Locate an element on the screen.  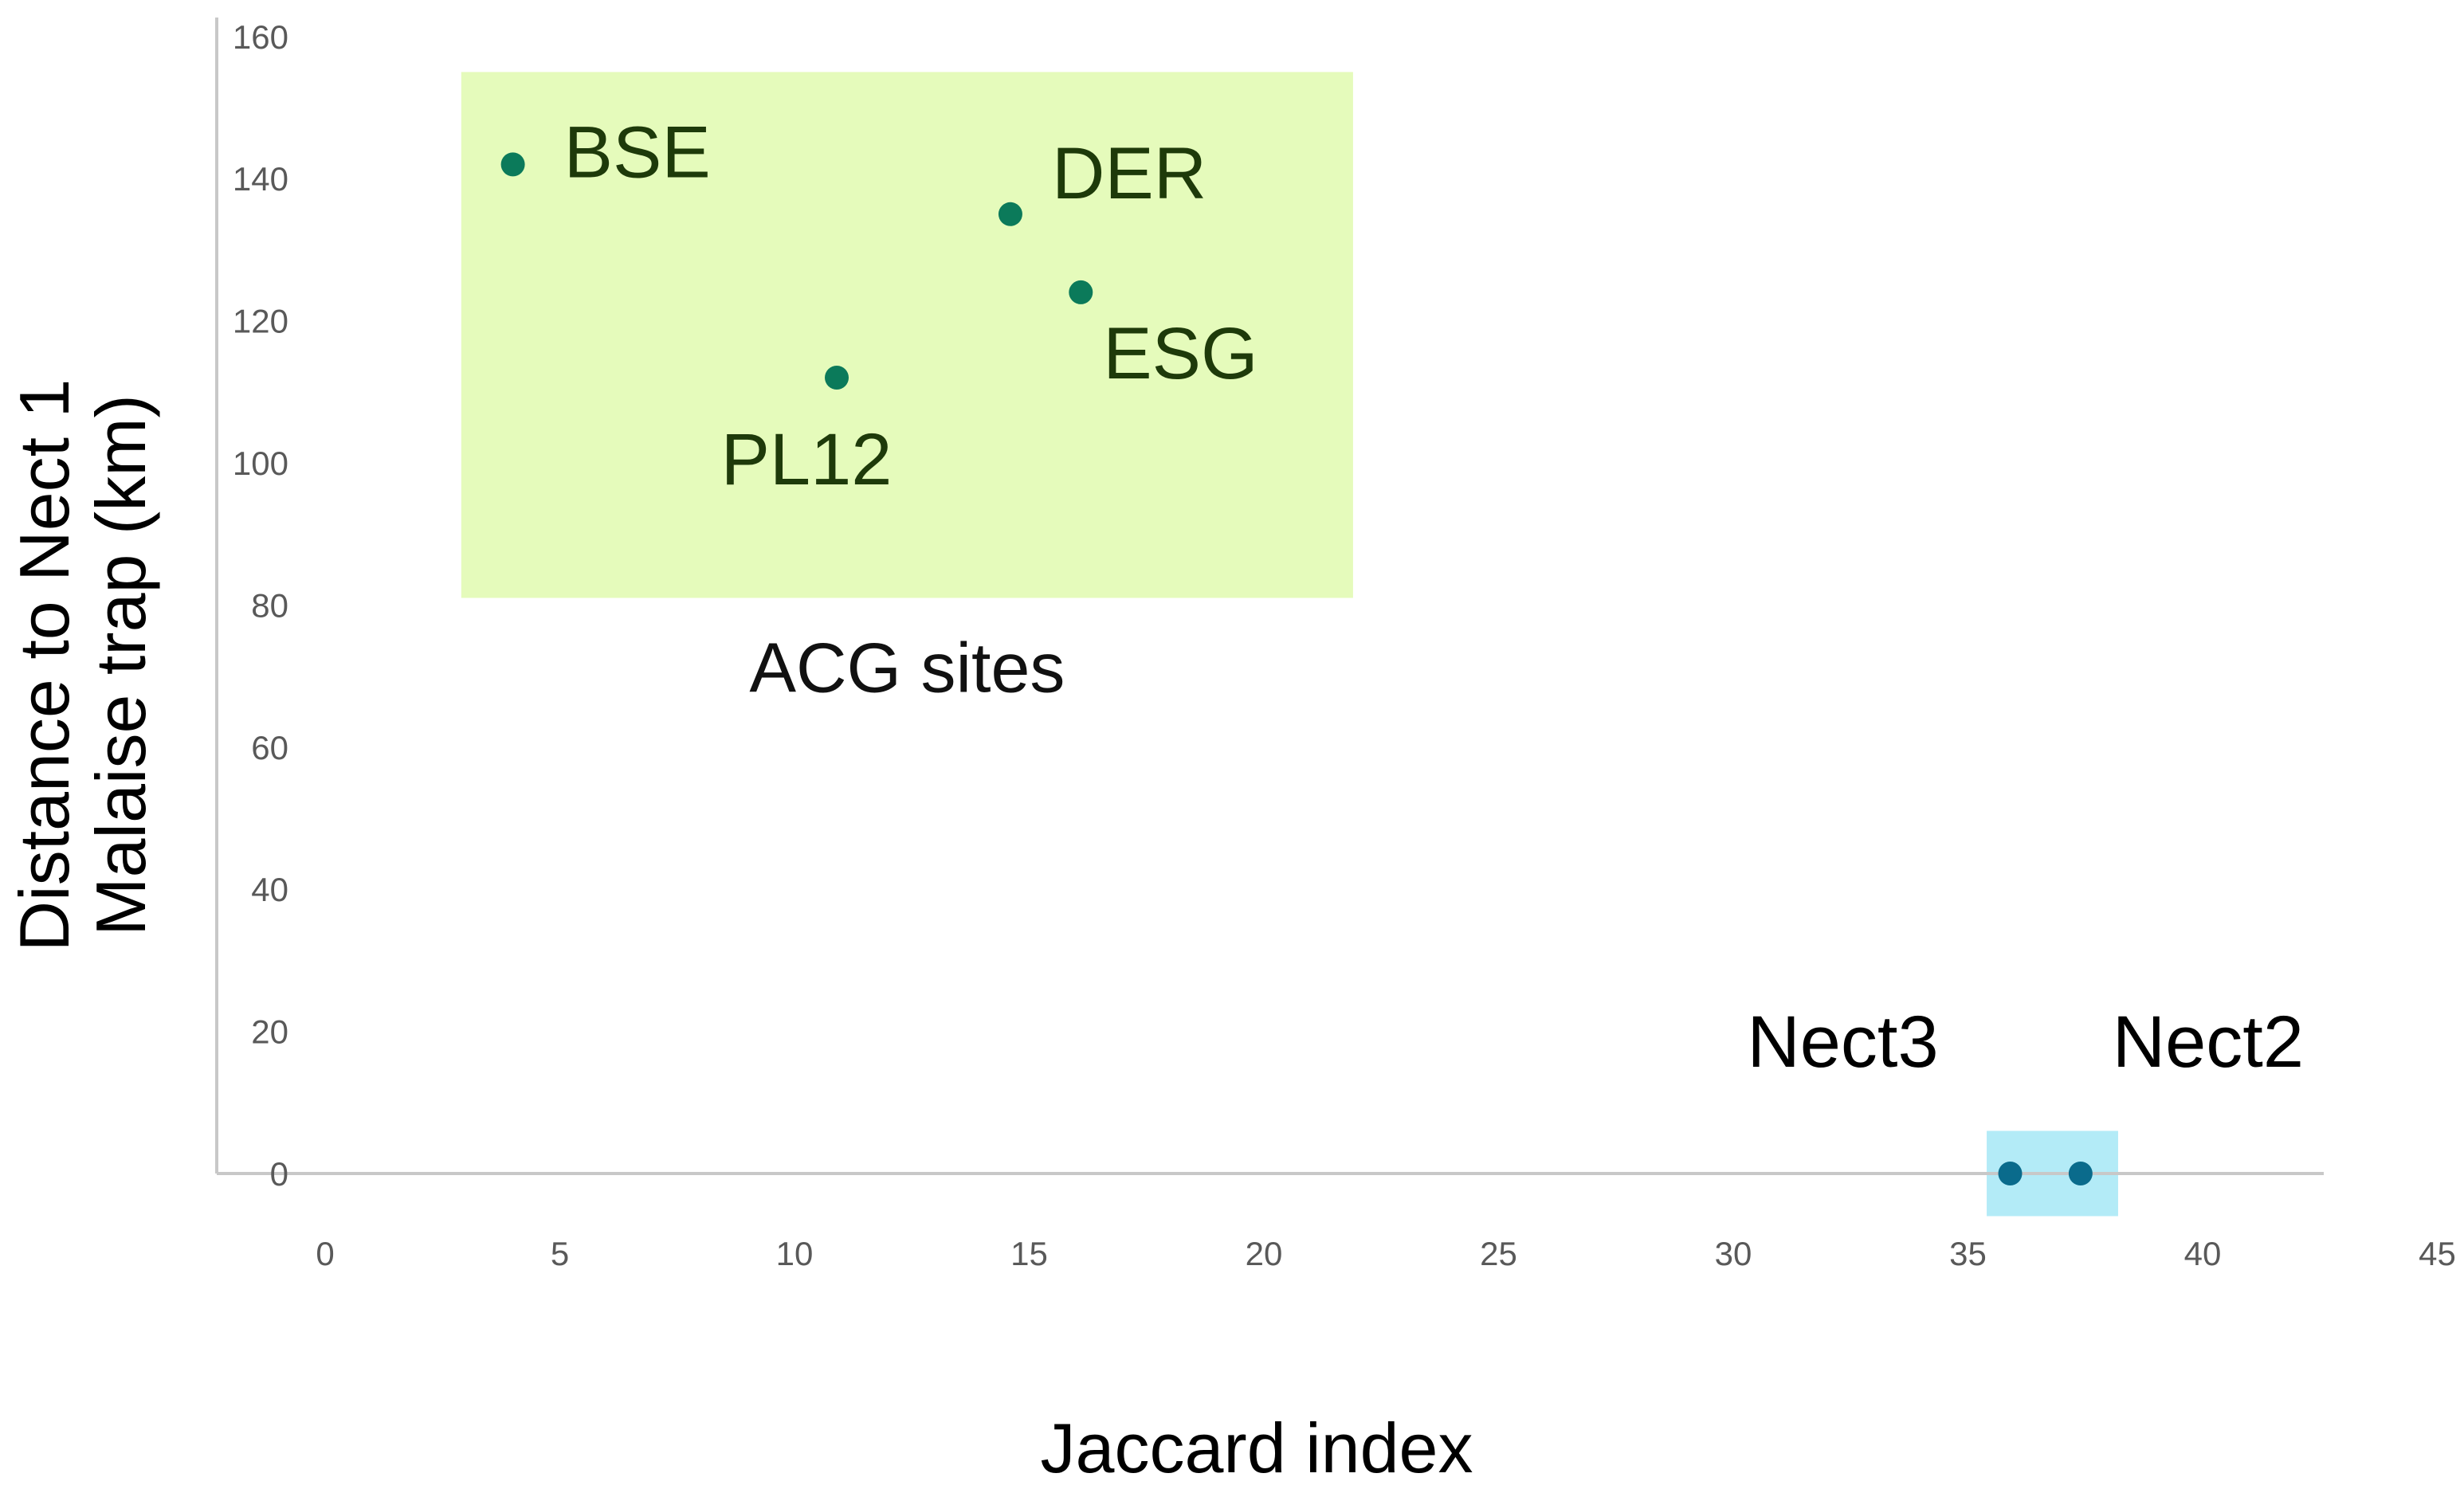
y-axis-title-line-2: Malaise trap (km) is located at coordinates (120, 665).